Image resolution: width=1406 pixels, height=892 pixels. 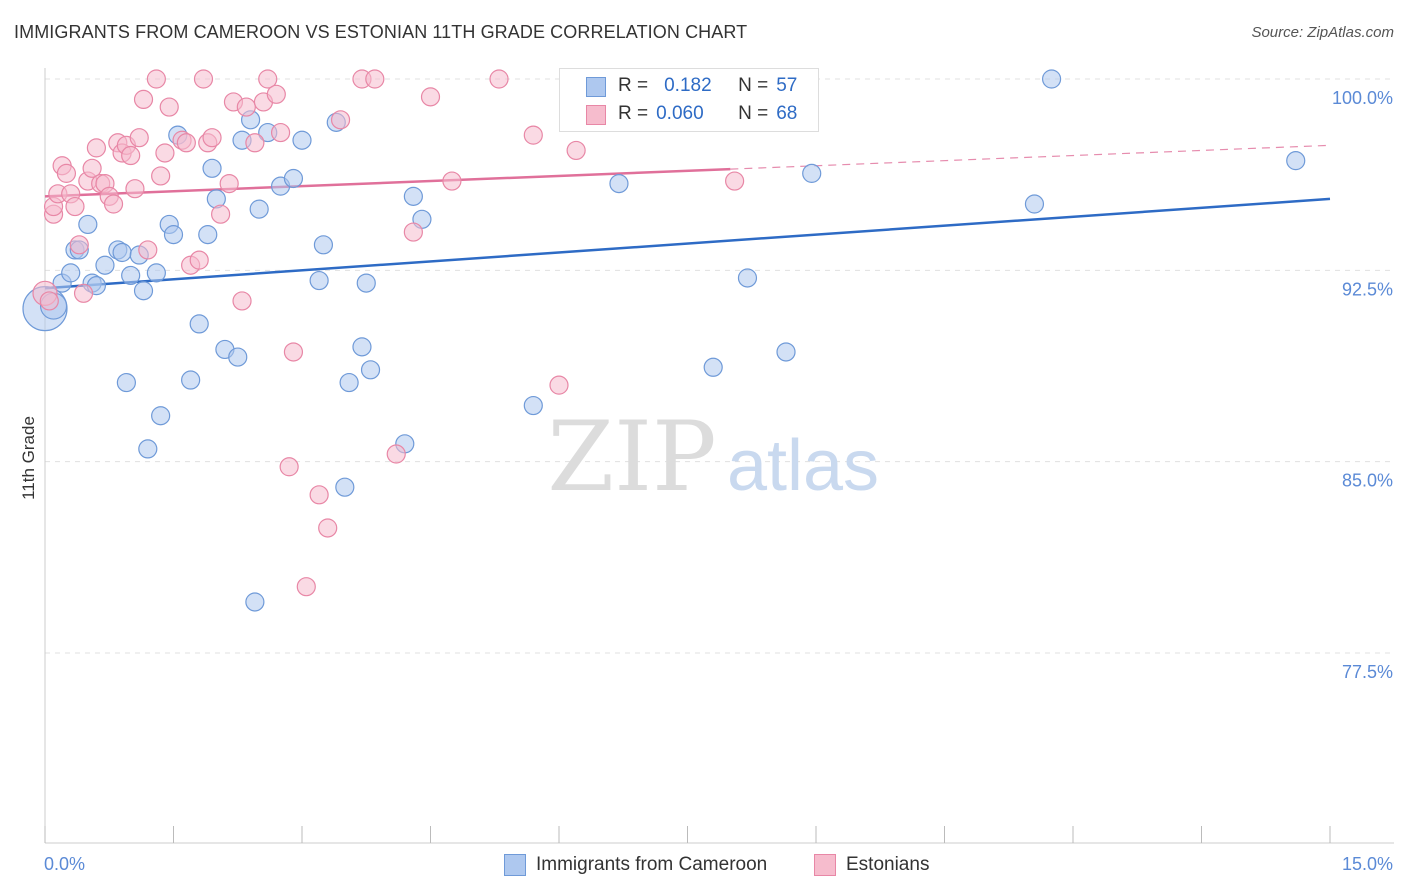 What do you see at coordinates (64, 864) in the screenshot?
I see `x-tick-label-min: 0.0%` at bounding box center [64, 864].